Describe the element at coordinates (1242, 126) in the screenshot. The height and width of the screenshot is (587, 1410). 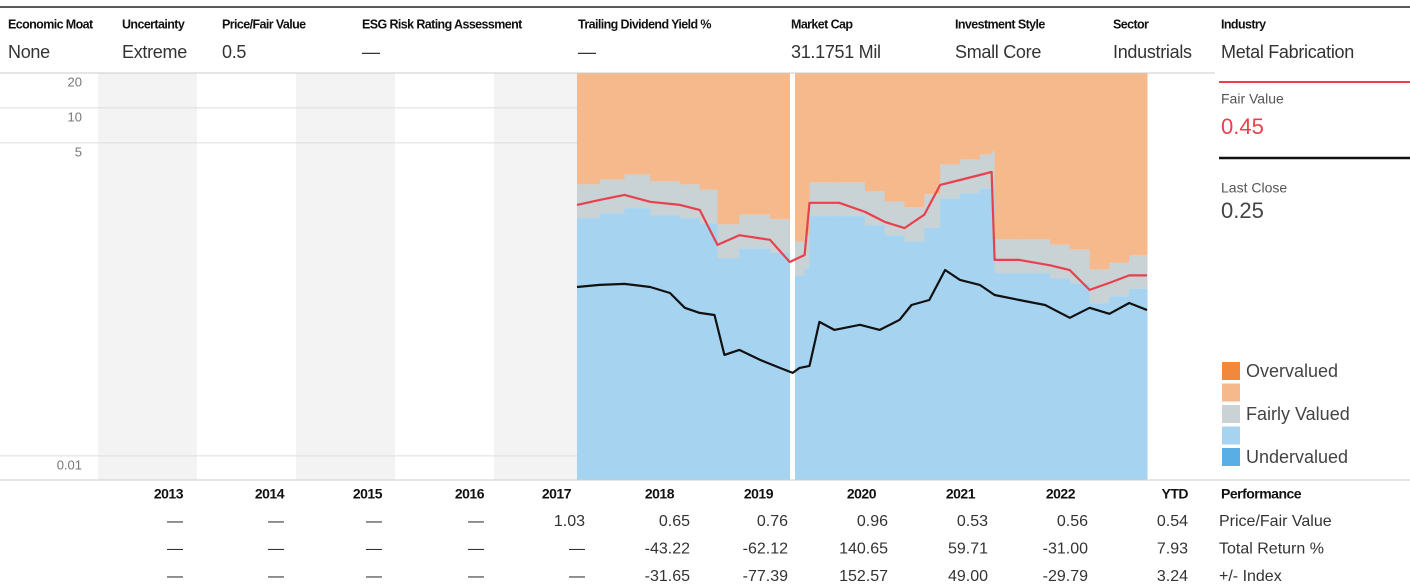
I see `fair-value: 0.45` at that location.